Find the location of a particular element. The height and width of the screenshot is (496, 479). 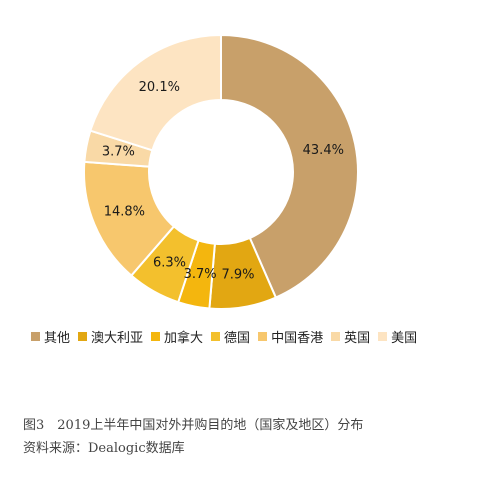

legend-label: 美国 is located at coordinates (404, 338).